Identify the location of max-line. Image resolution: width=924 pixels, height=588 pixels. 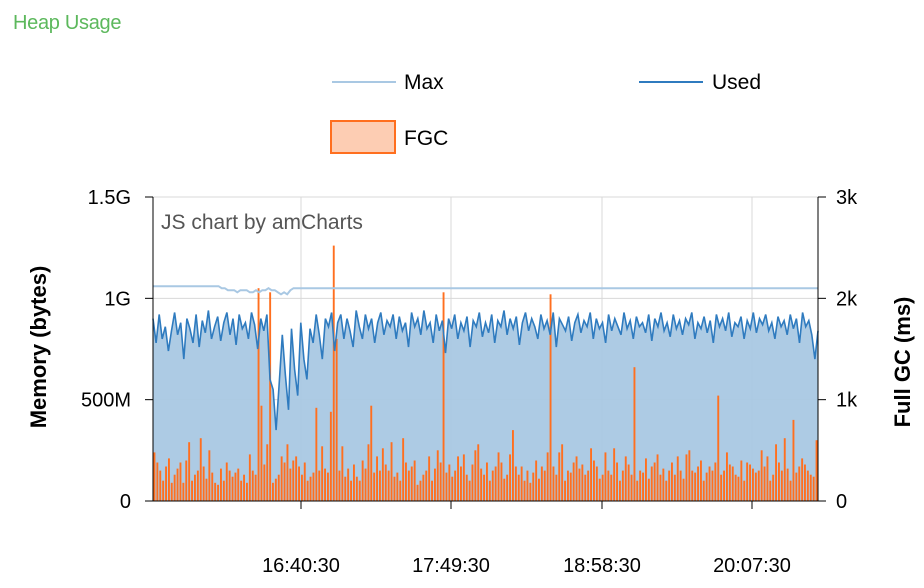
(485, 290).